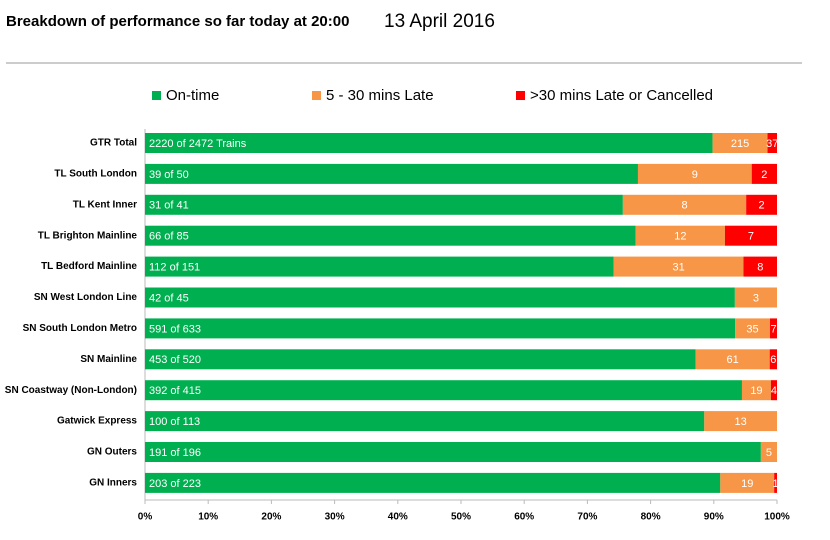  What do you see at coordinates (97, 421) in the screenshot?
I see `category-label: Gatwick Express` at bounding box center [97, 421].